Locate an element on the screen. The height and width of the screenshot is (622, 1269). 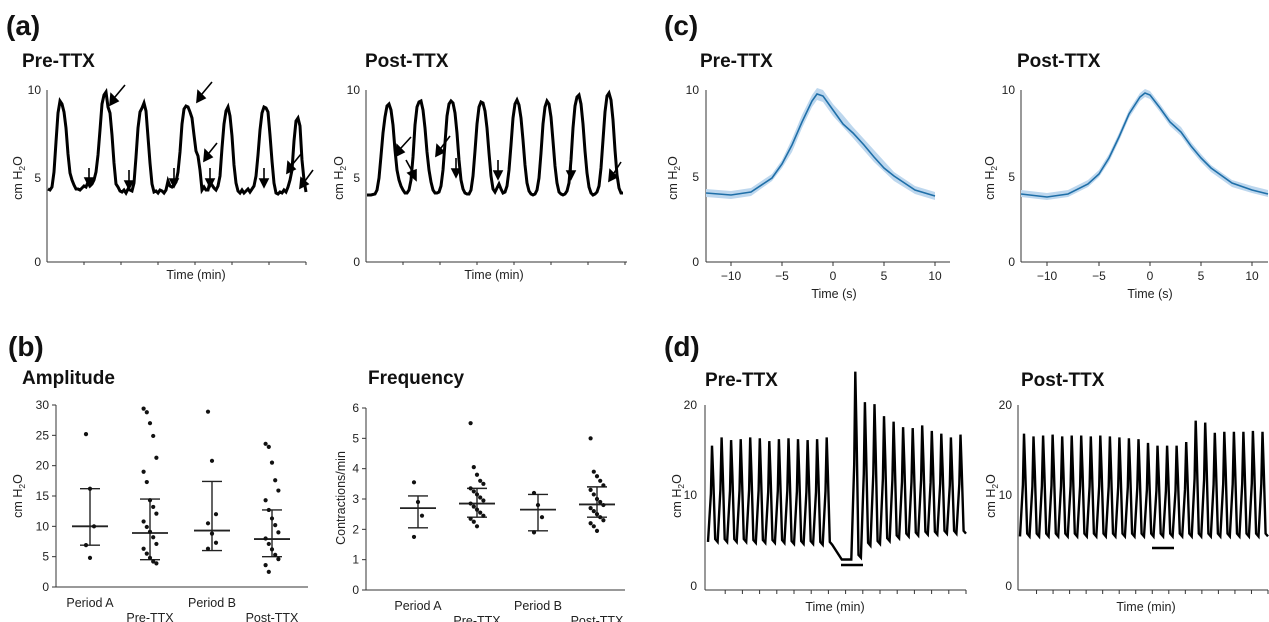
chart-a-pre: Pre-TTX cm H2O 10 5 0 Time (min) is located at coordinates (162, 166).